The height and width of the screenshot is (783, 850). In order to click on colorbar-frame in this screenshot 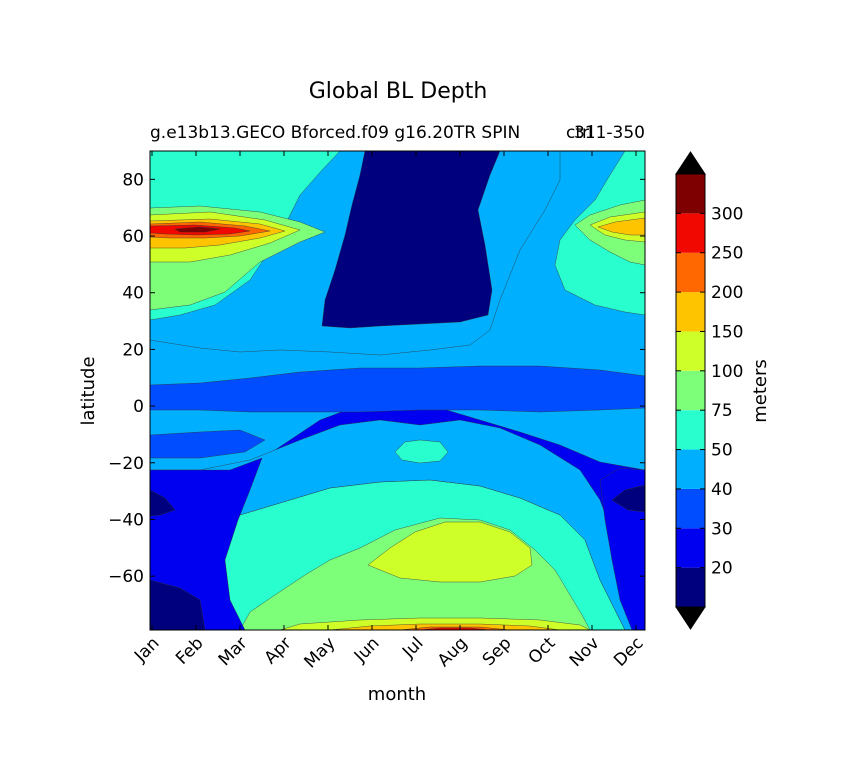, I will do `click(690, 390)`.